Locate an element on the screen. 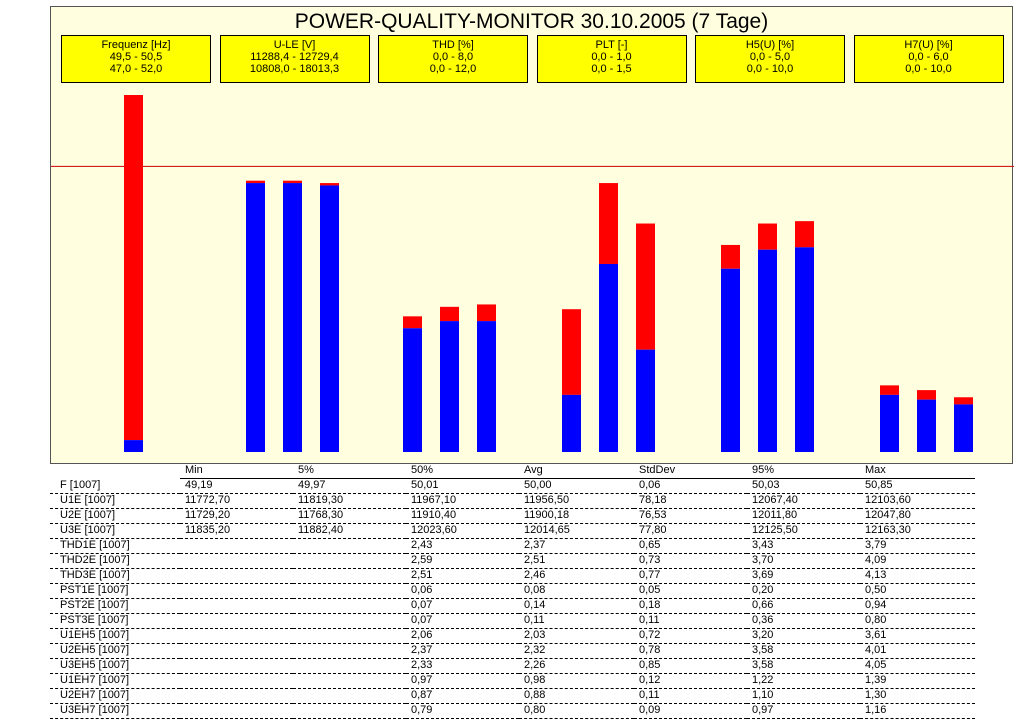  column-header: Min is located at coordinates (236, 471).